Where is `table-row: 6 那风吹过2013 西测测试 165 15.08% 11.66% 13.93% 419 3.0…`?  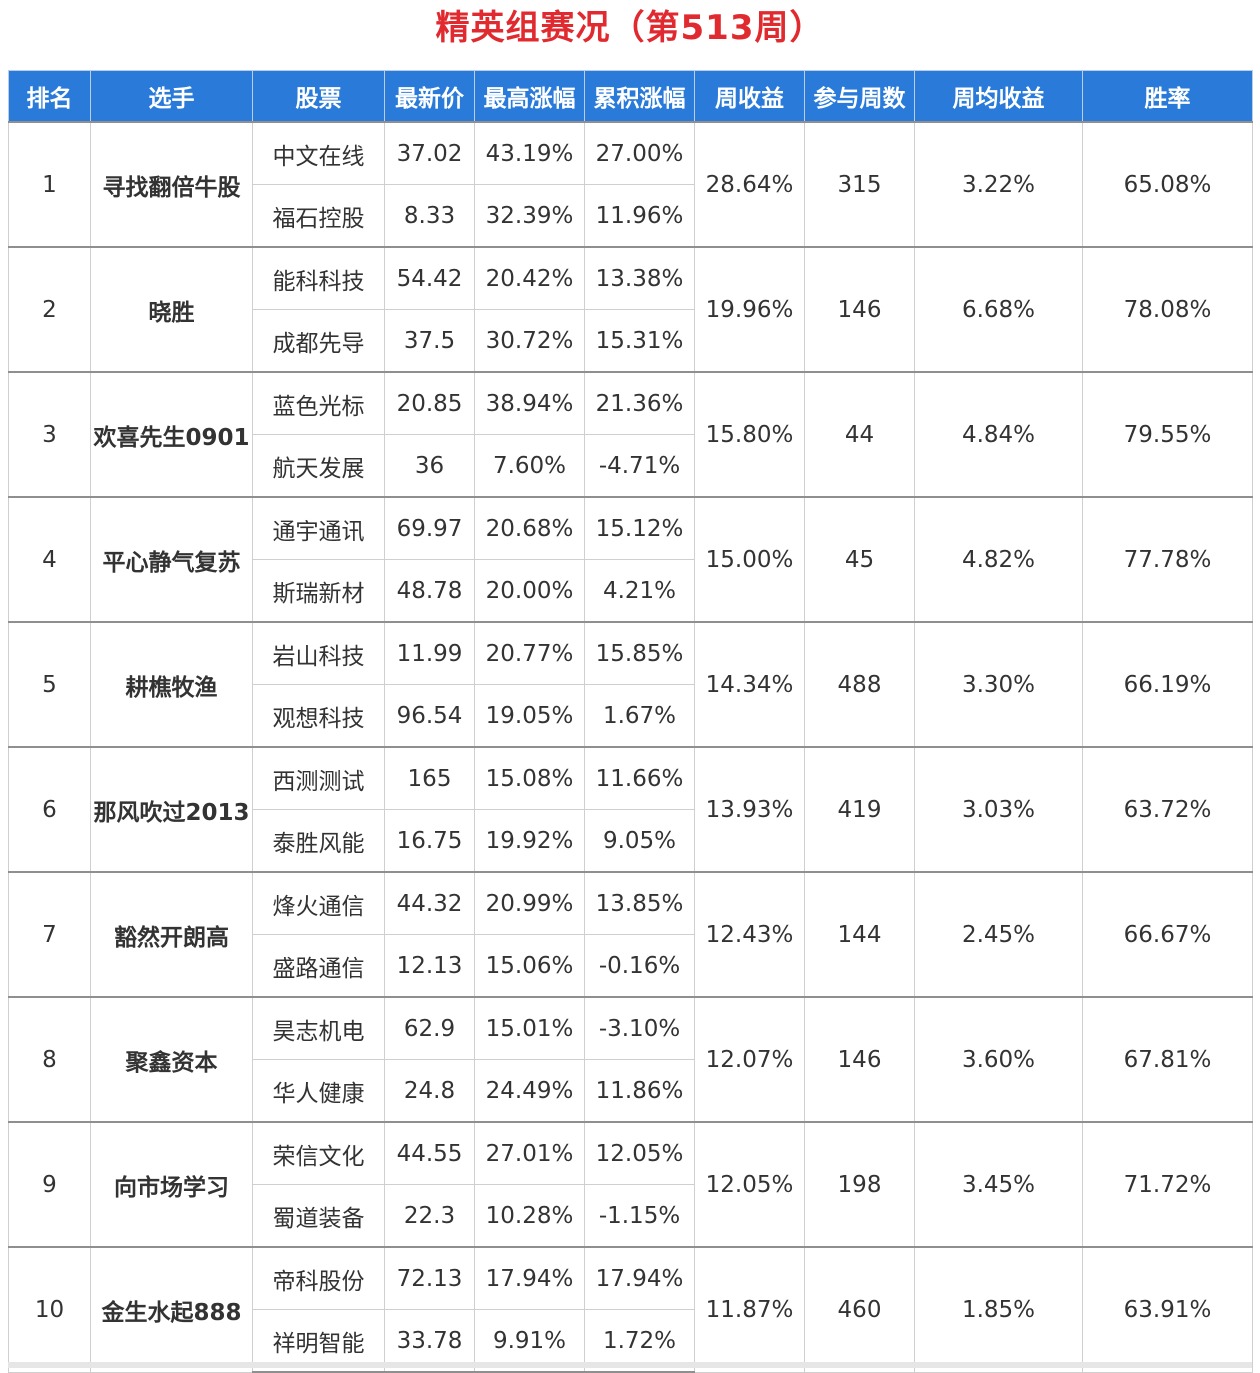 table-row: 6 那风吹过2013 西测测试 165 15.08% 11.66% 13.93% 419 3.0… is located at coordinates (630, 809).